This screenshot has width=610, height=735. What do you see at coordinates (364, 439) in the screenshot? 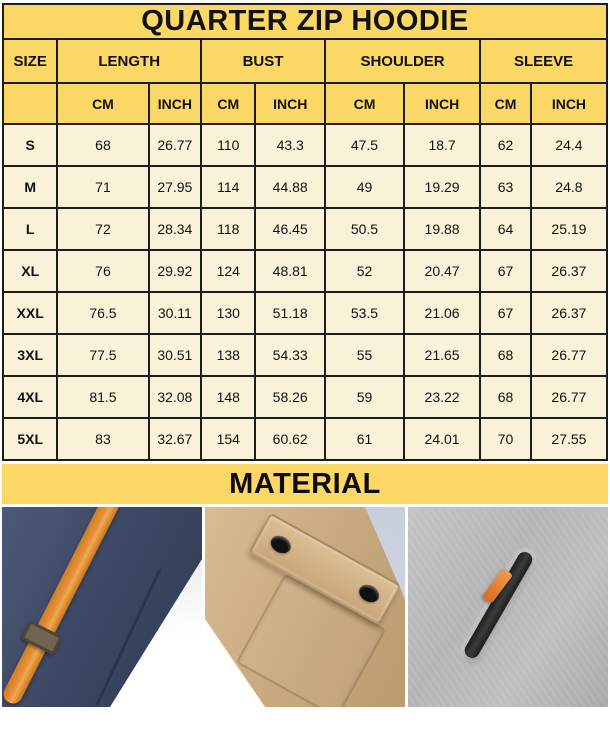
I see `cell-value: 61` at bounding box center [364, 439].